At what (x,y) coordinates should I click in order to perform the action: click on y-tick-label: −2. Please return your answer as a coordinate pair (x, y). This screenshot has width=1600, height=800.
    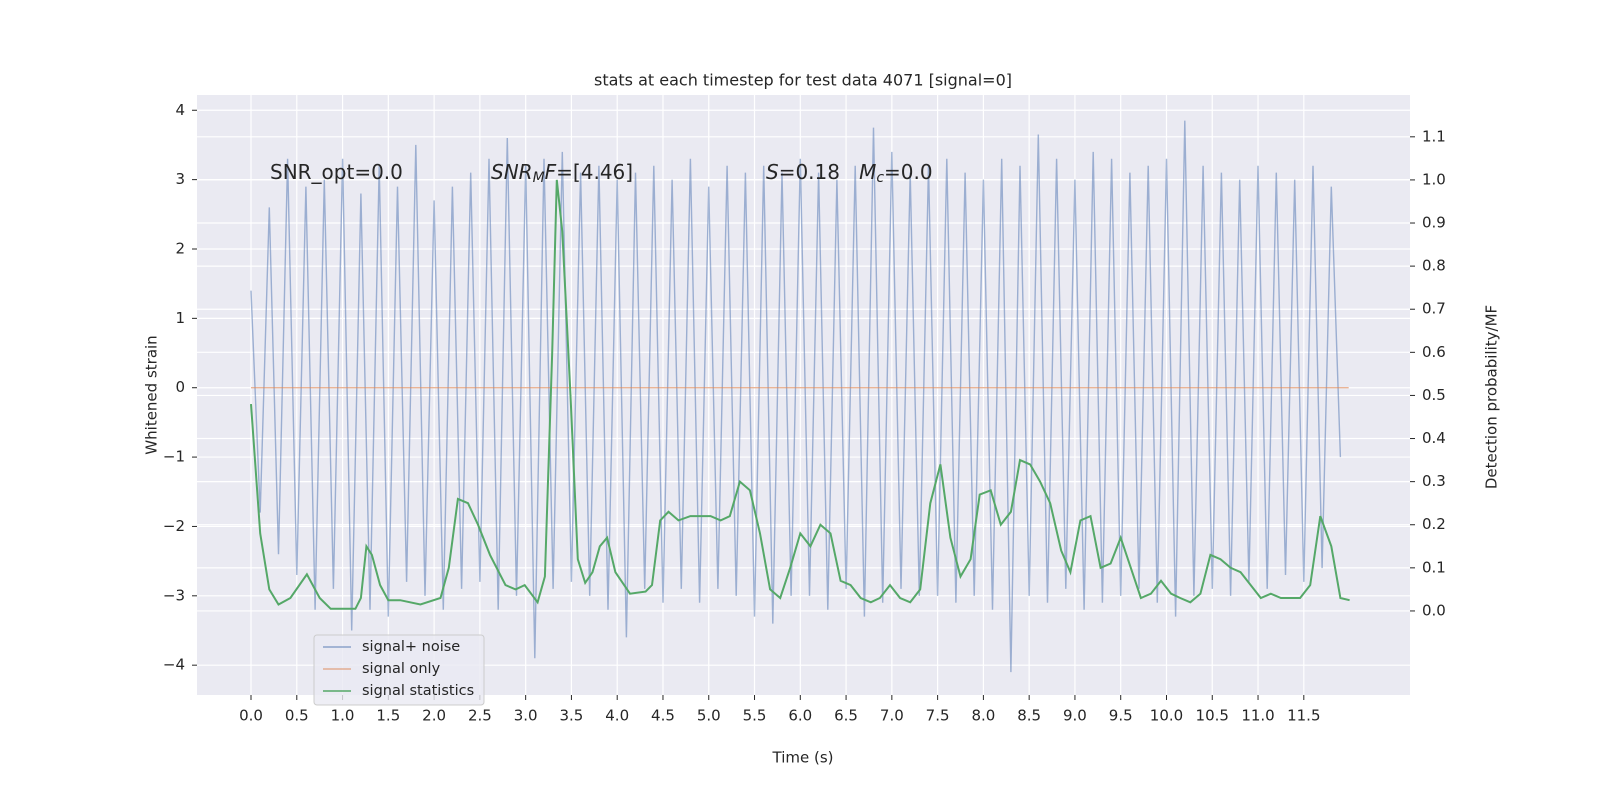
    Looking at the image, I should click on (174, 526).